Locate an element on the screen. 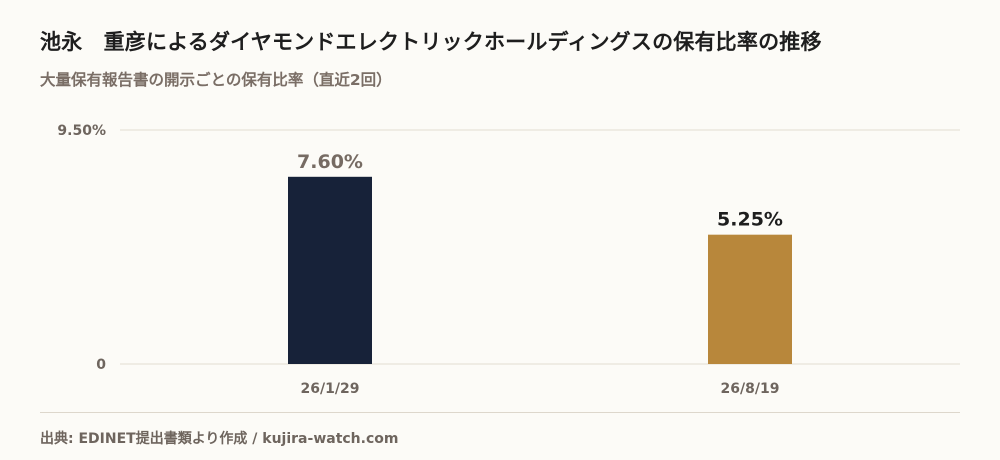 This screenshot has width=1000, height=460. bar-value-label: 7.60% is located at coordinates (330, 162).